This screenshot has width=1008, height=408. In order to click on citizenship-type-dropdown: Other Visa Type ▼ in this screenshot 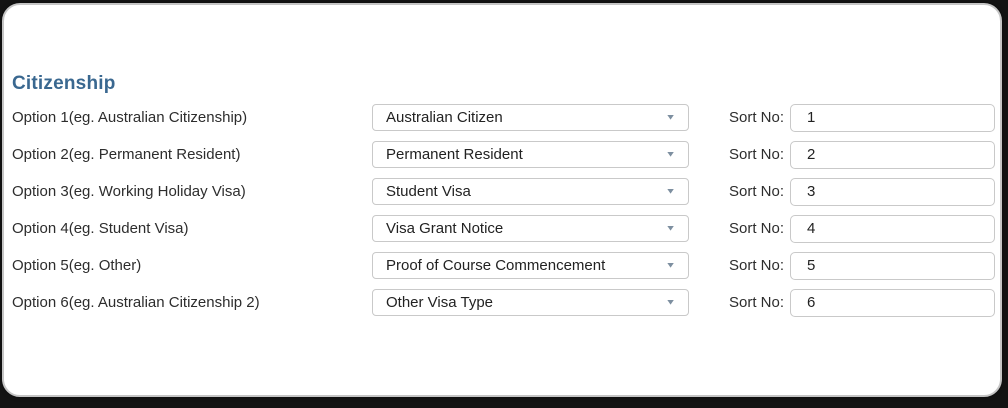, I will do `click(530, 302)`.